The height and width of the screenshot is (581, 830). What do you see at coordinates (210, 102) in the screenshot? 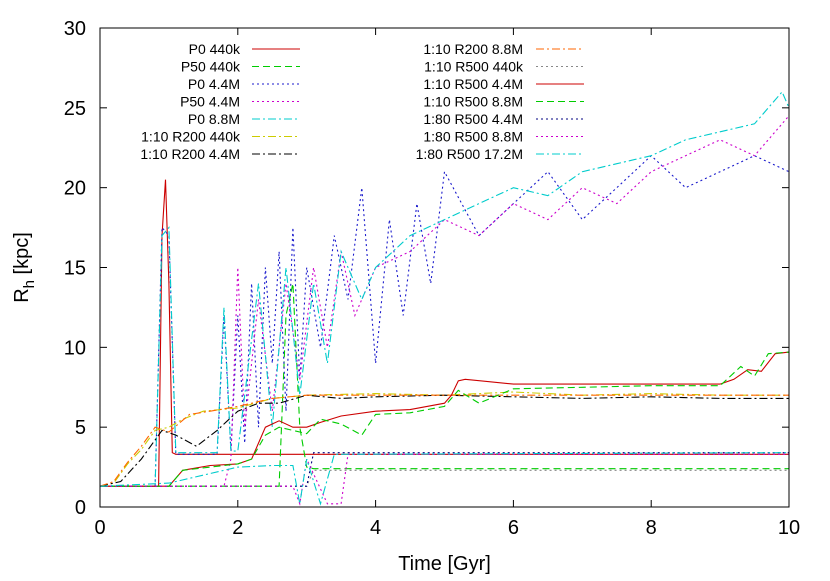
I see `legend-entry-label: P50 4.4M` at bounding box center [210, 102].